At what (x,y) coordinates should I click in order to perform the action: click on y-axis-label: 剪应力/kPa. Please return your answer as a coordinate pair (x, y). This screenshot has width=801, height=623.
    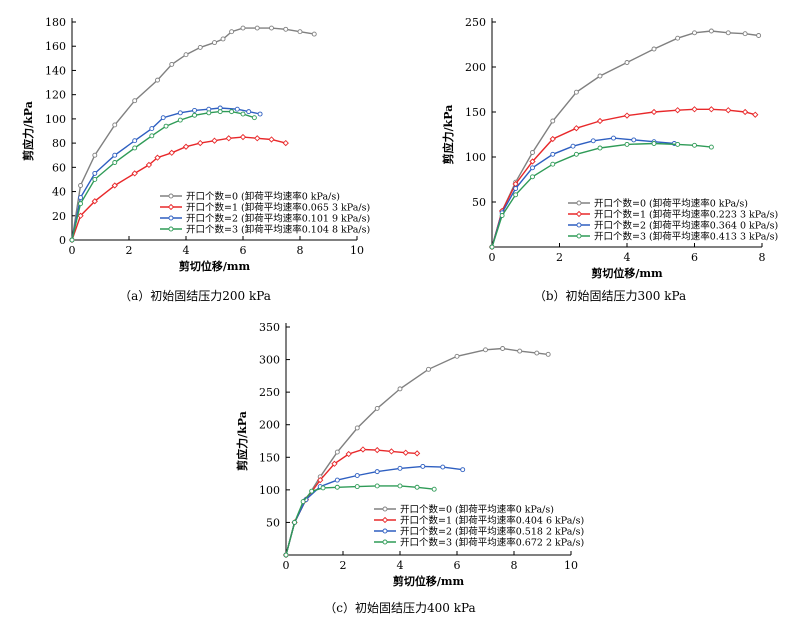
    Looking at the image, I should click on (242, 441).